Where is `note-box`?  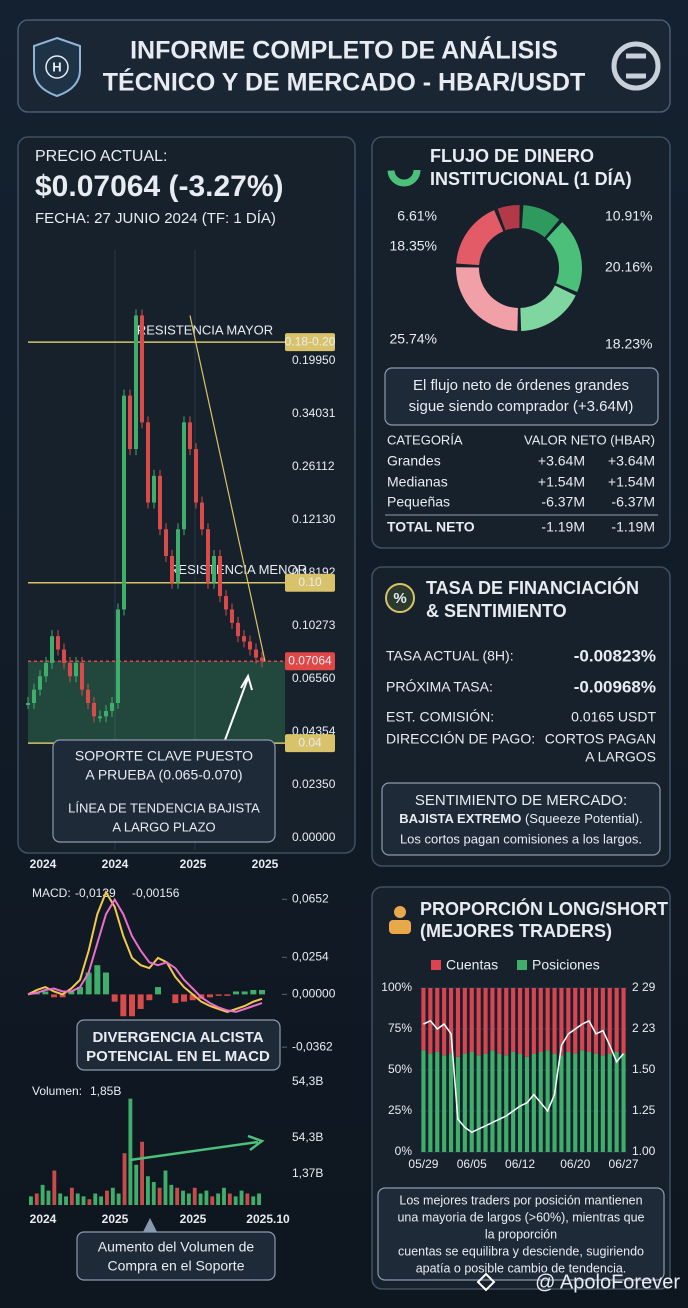 note-box is located at coordinates (521, 396).